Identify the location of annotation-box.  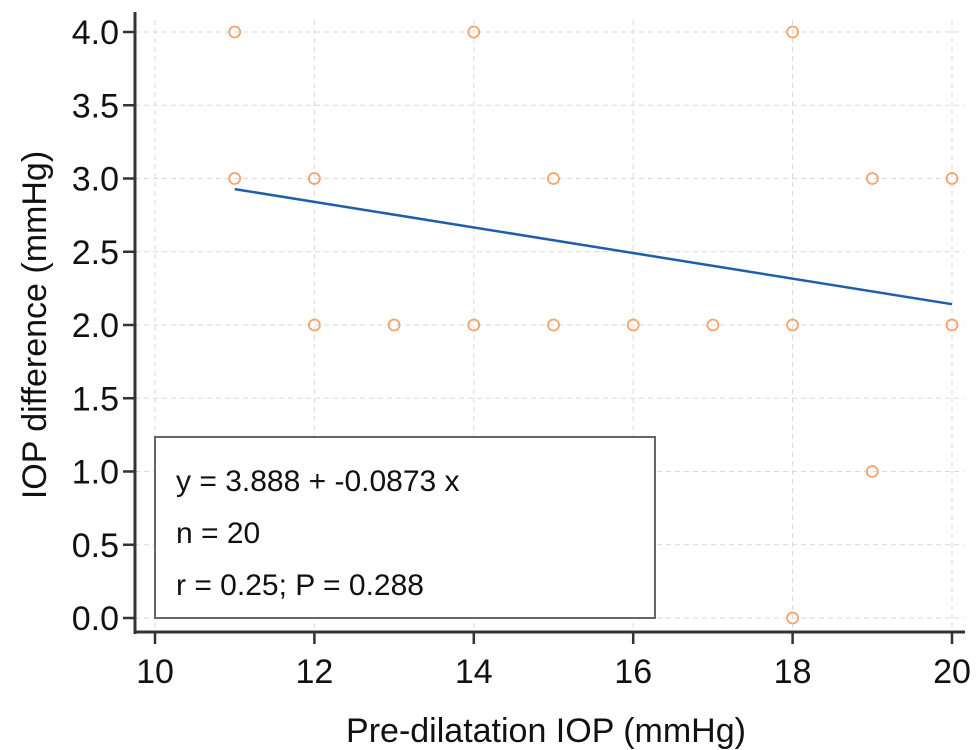
(405, 527).